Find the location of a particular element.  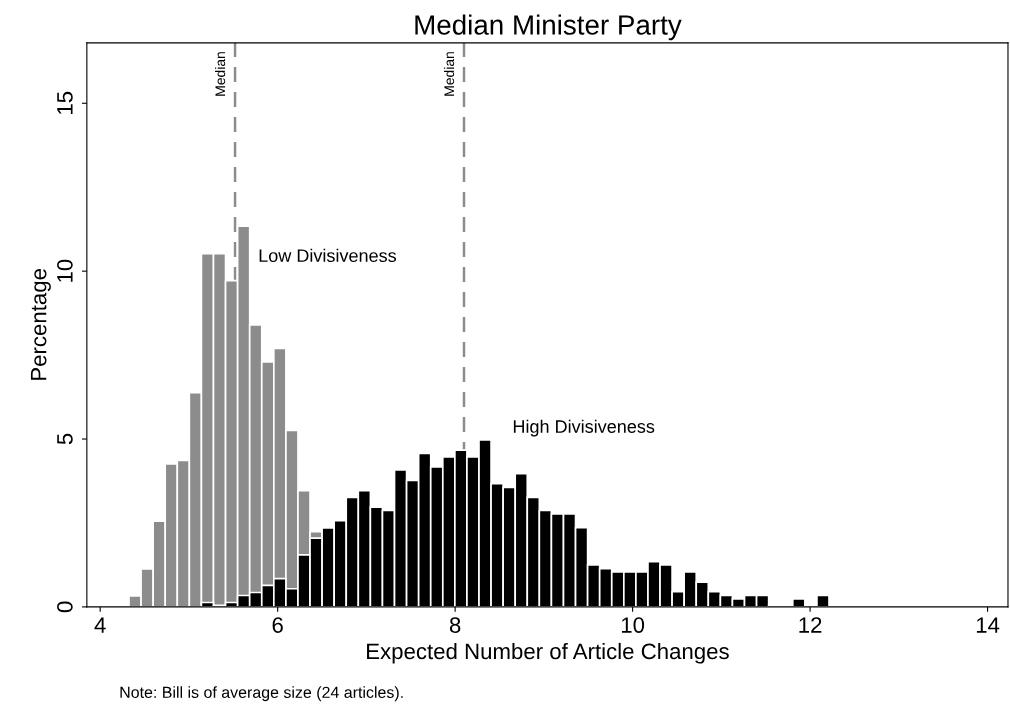

chart-title: Median Minister Party is located at coordinates (548, 27).